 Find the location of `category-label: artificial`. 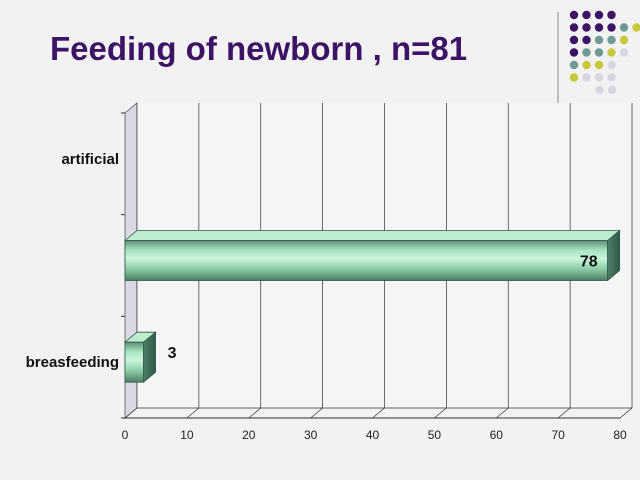

category-label: artificial is located at coordinates (90, 159).